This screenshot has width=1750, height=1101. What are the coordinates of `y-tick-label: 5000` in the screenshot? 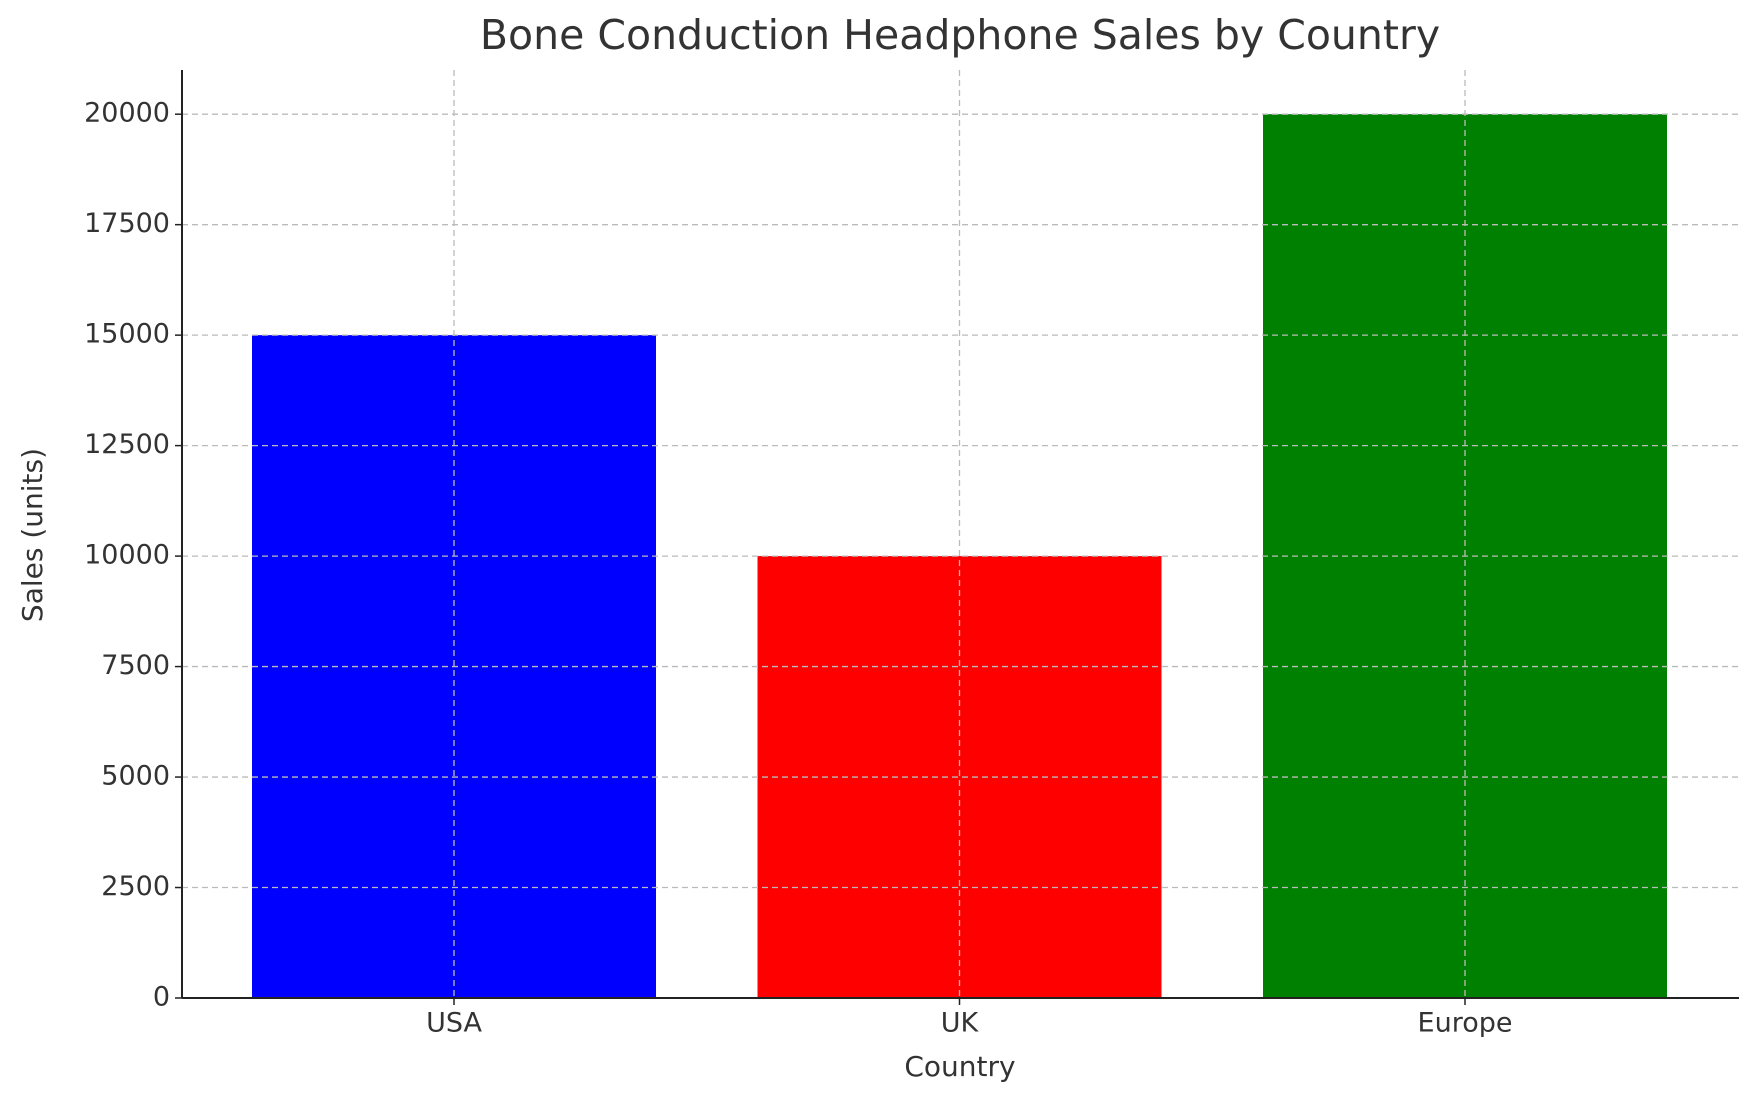 It's located at (135, 776).